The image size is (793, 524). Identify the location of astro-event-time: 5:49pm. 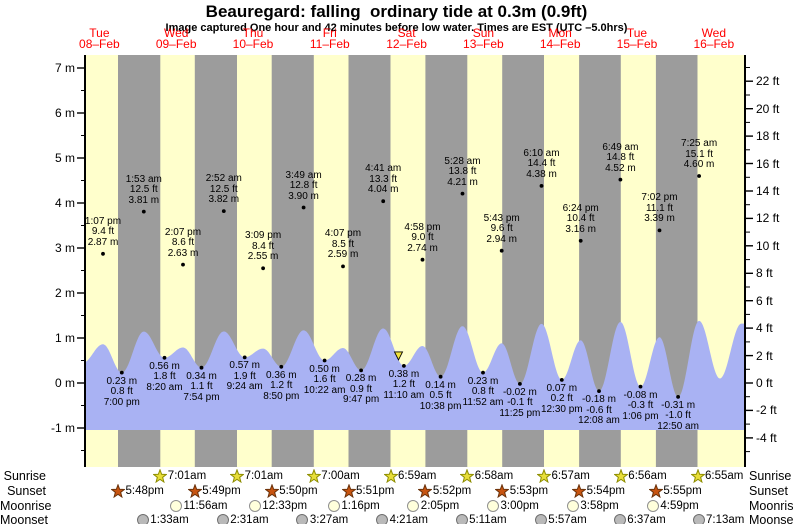
(221, 490).